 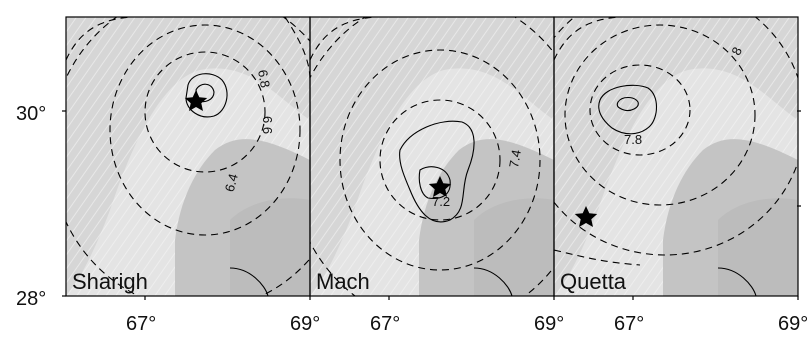 What do you see at coordinates (633, 139) in the screenshot?
I see `contour-label: 7.8` at bounding box center [633, 139].